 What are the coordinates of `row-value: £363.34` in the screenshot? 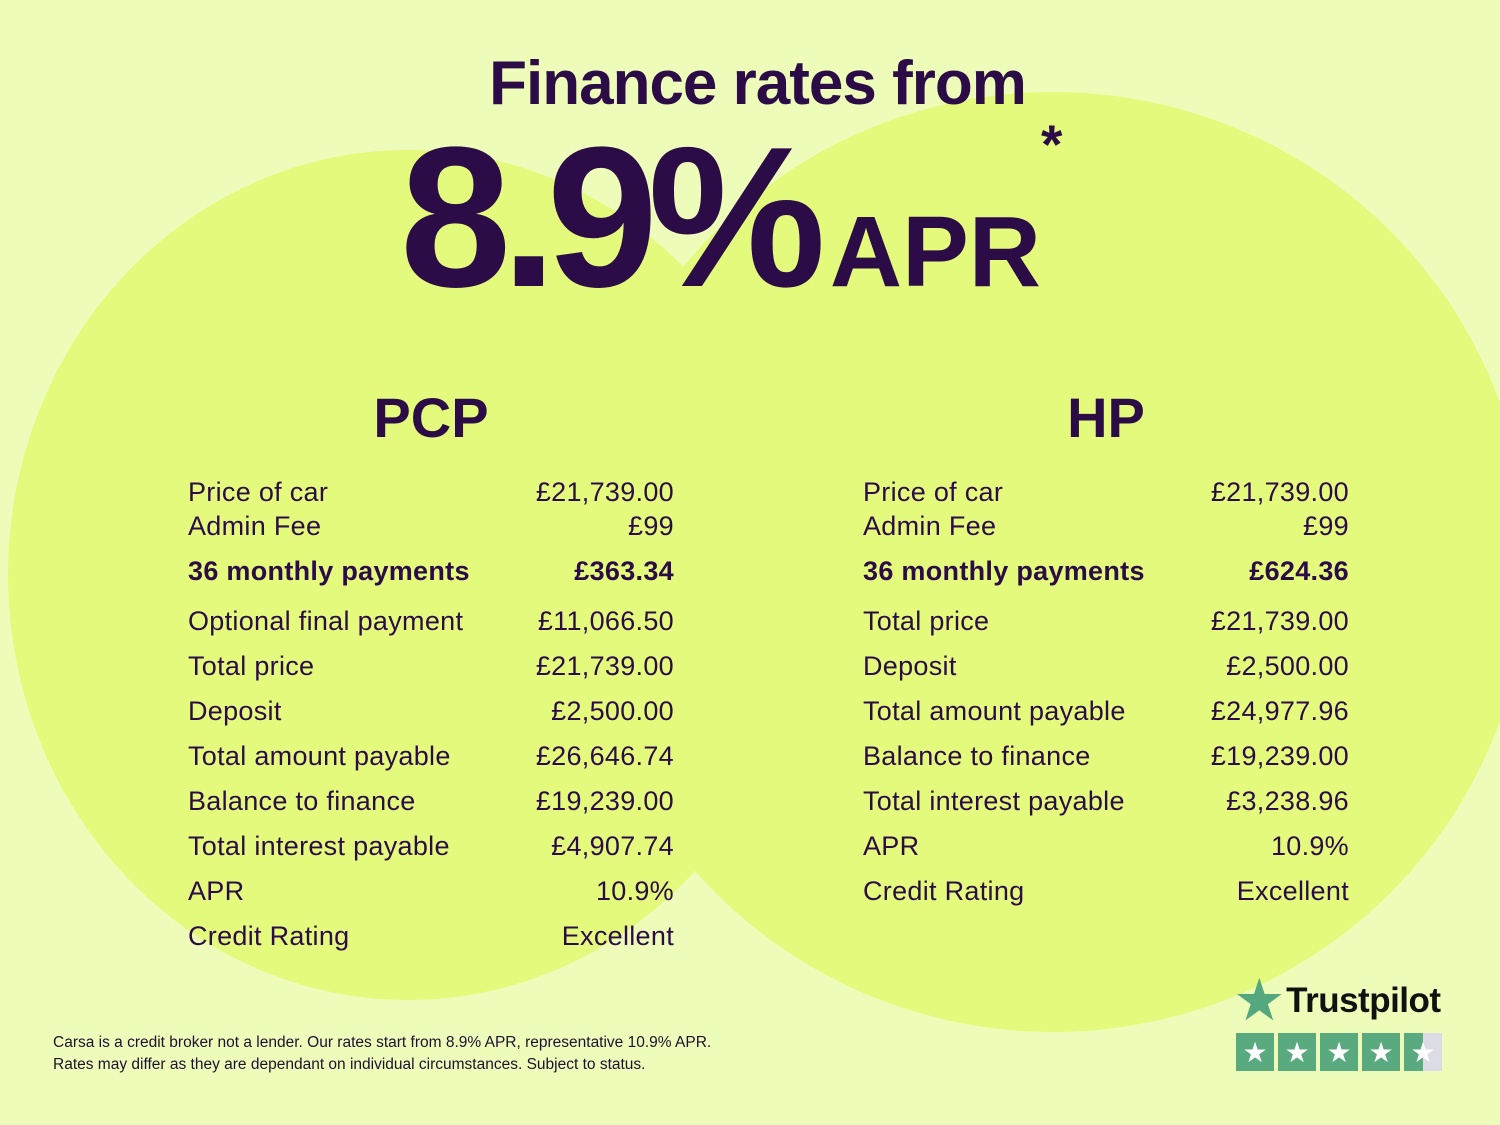 It's located at (624, 570).